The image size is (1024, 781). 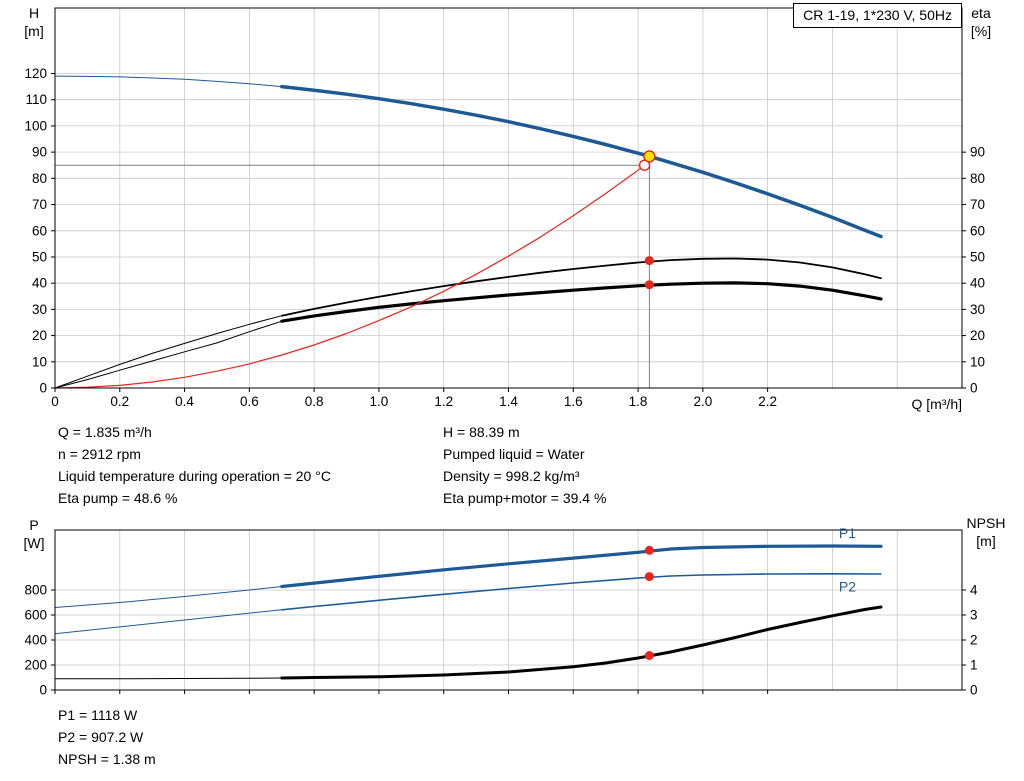 I want to click on curve-eta-pump-lead, so click(x=168, y=352).